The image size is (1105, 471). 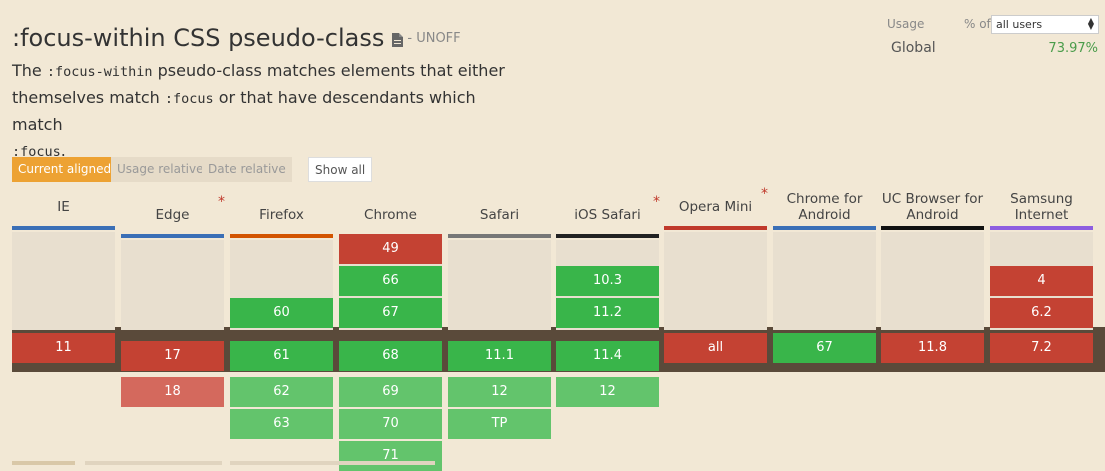 I want to click on version-cell-future: 70, so click(x=390, y=424).